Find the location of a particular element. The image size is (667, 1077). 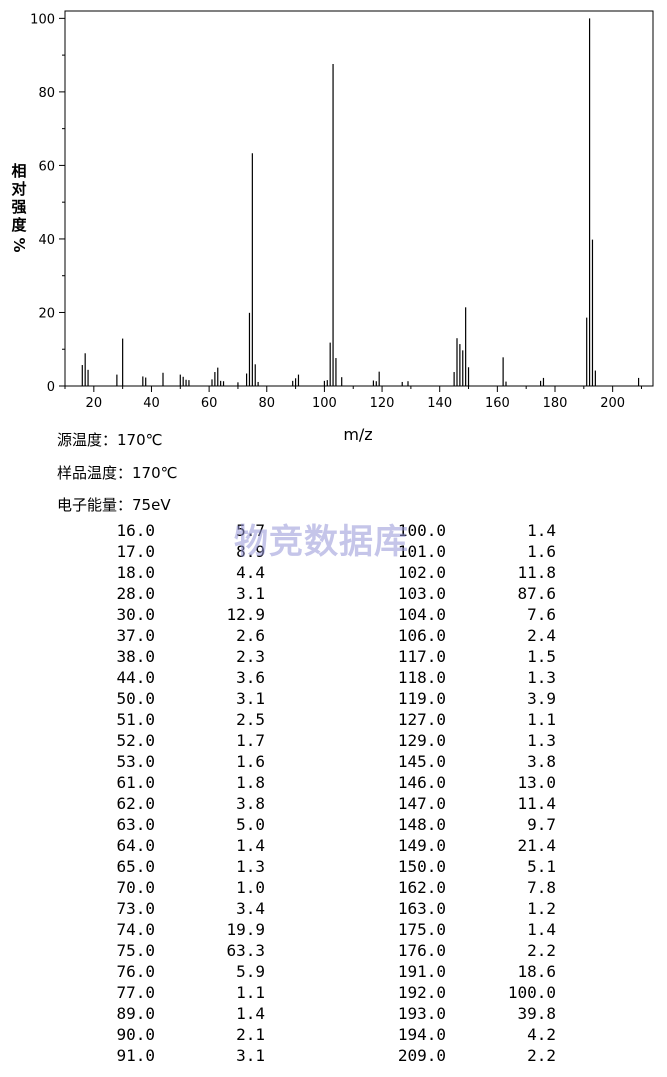

condition-sample-temperature: 样品温度：170℃ is located at coordinates (117, 472).